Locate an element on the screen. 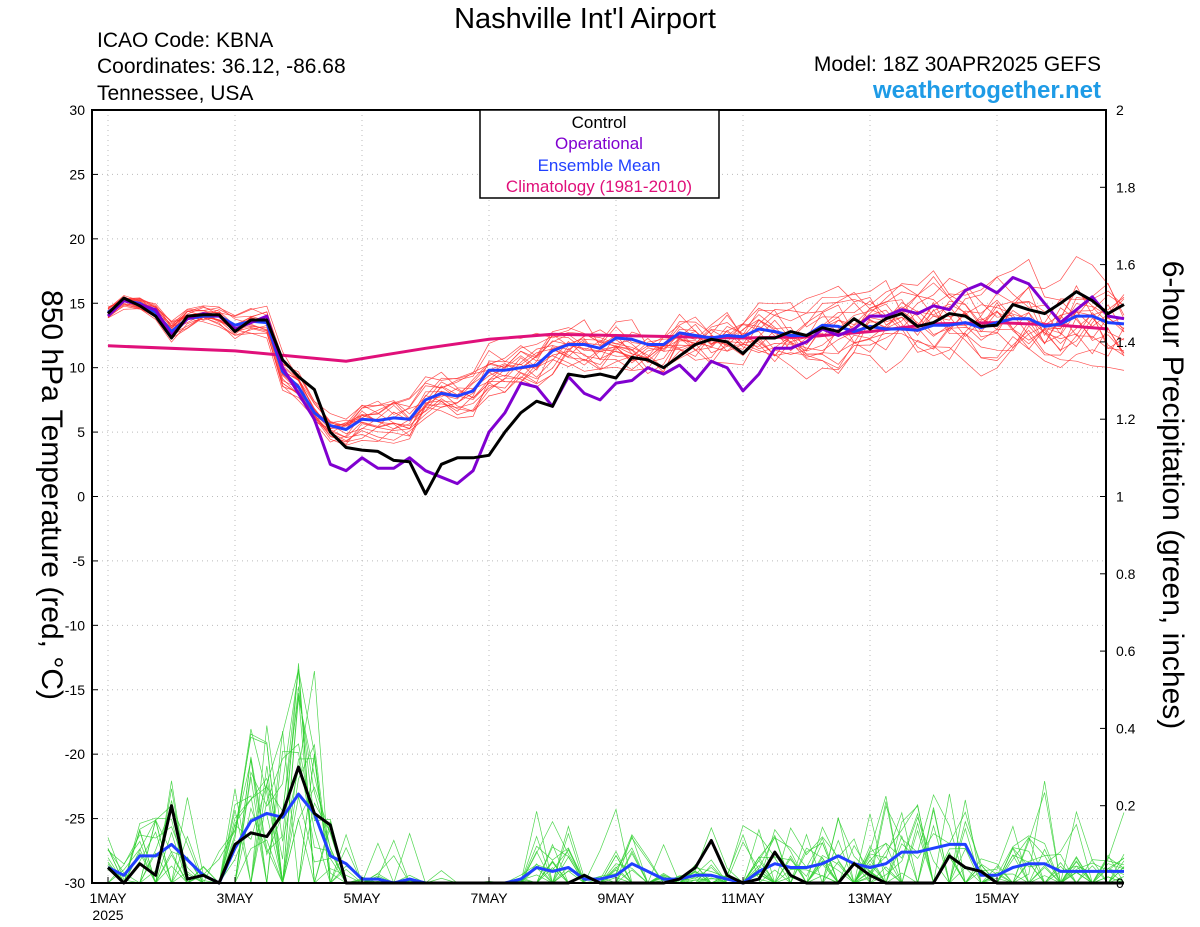  y2-tick-label: 1 is located at coordinates (1120, 497).